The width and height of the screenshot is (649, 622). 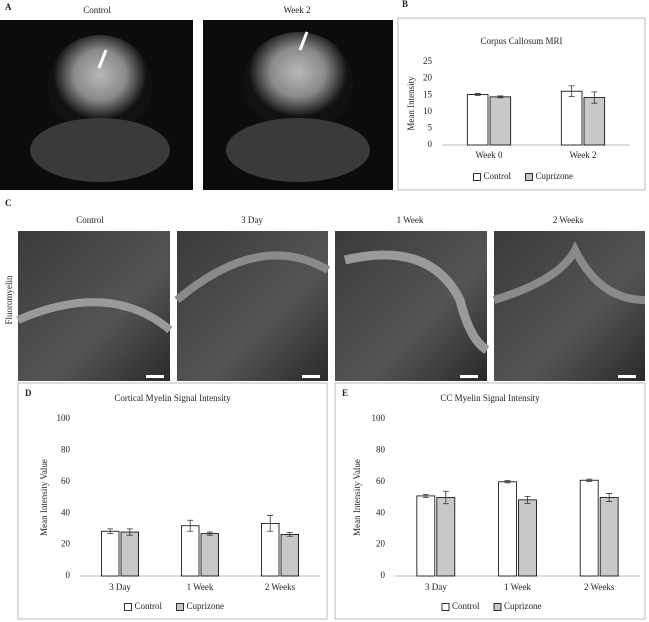 I want to click on y-tick-label: 5, so click(x=430, y=127).